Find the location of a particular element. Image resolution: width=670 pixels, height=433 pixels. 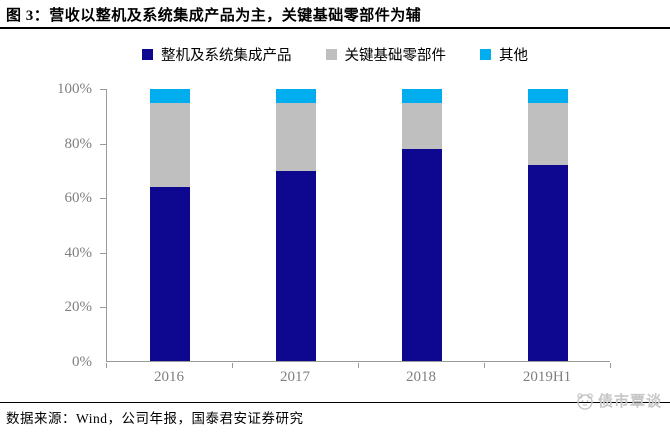

y-axis-label: 80% is located at coordinates (78, 143).